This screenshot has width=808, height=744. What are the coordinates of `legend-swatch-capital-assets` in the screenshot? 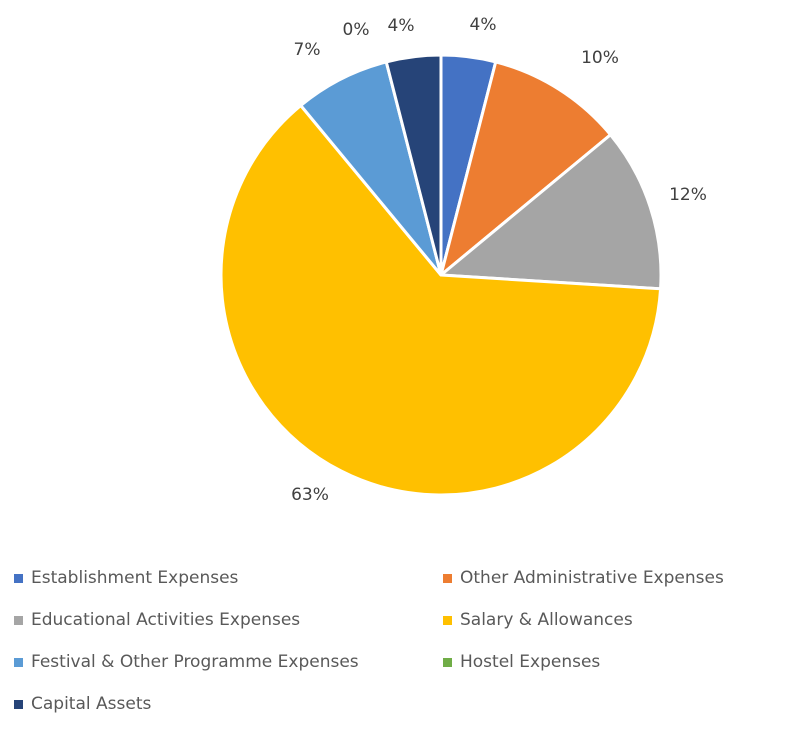 It's located at (18, 704).